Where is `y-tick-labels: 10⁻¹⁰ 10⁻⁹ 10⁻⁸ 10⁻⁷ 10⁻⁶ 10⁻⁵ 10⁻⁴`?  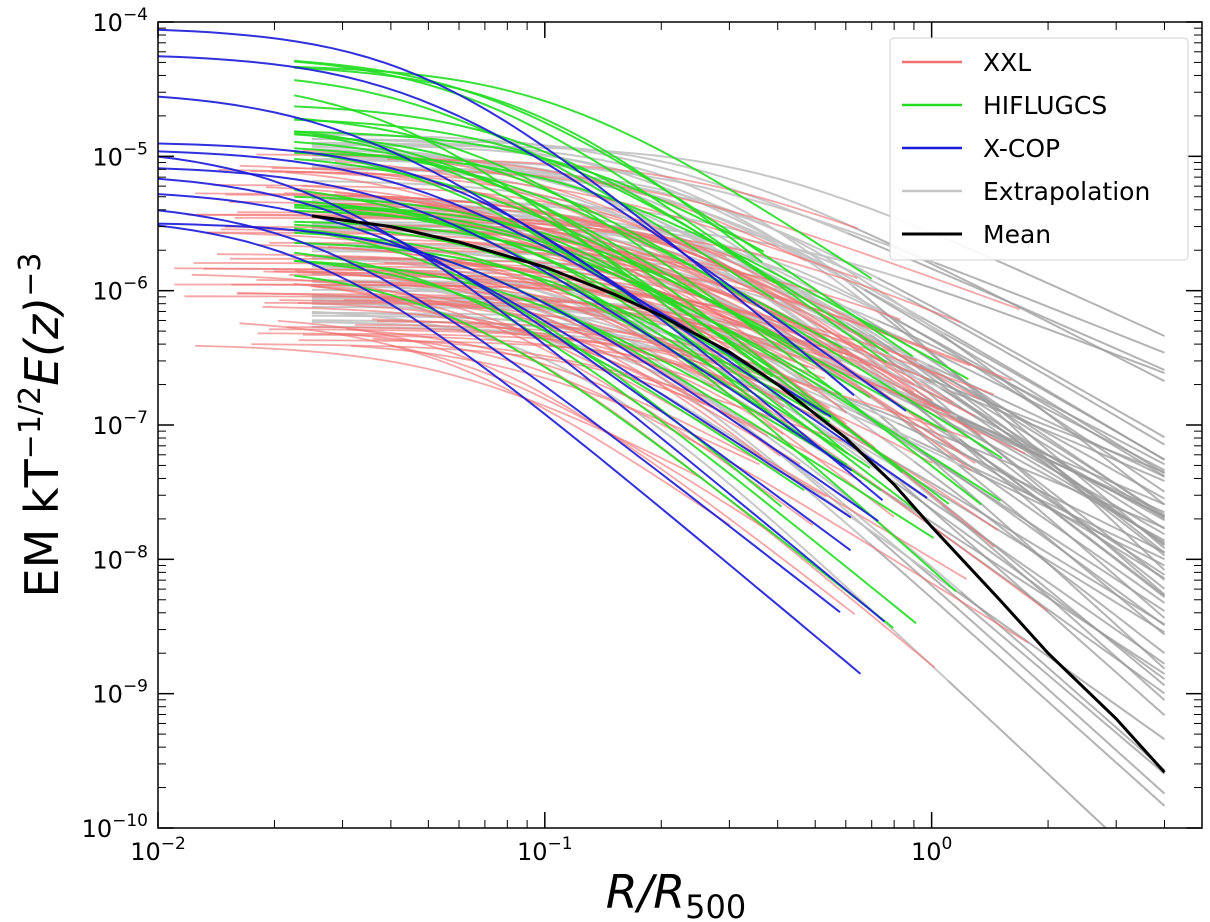 y-tick-labels: 10⁻¹⁰ 10⁻⁹ 10⁻⁸ 10⁻⁷ 10⁻⁶ 10⁻⁵ 10⁻⁴ is located at coordinates (115, 424).